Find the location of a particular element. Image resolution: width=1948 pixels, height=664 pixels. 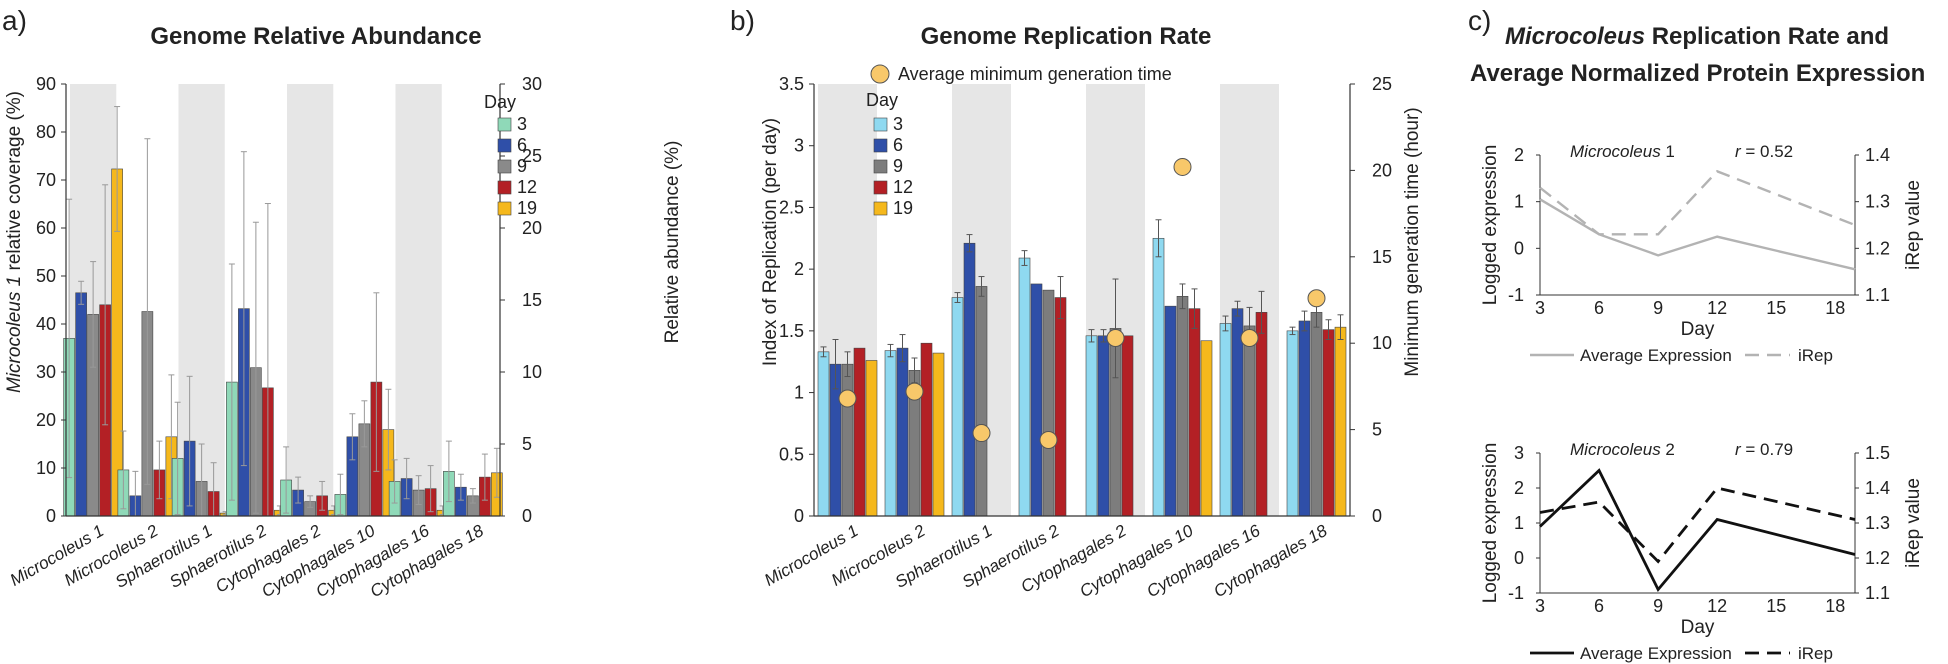

a-legend-label: 9 is located at coordinates (522, 166).